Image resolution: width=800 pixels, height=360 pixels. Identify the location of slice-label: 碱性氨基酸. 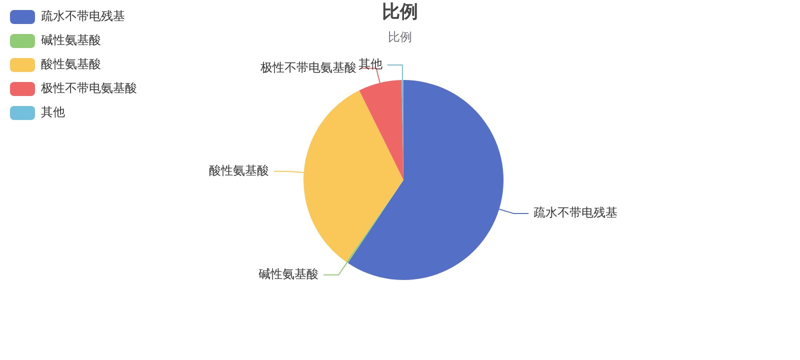
(288, 274).